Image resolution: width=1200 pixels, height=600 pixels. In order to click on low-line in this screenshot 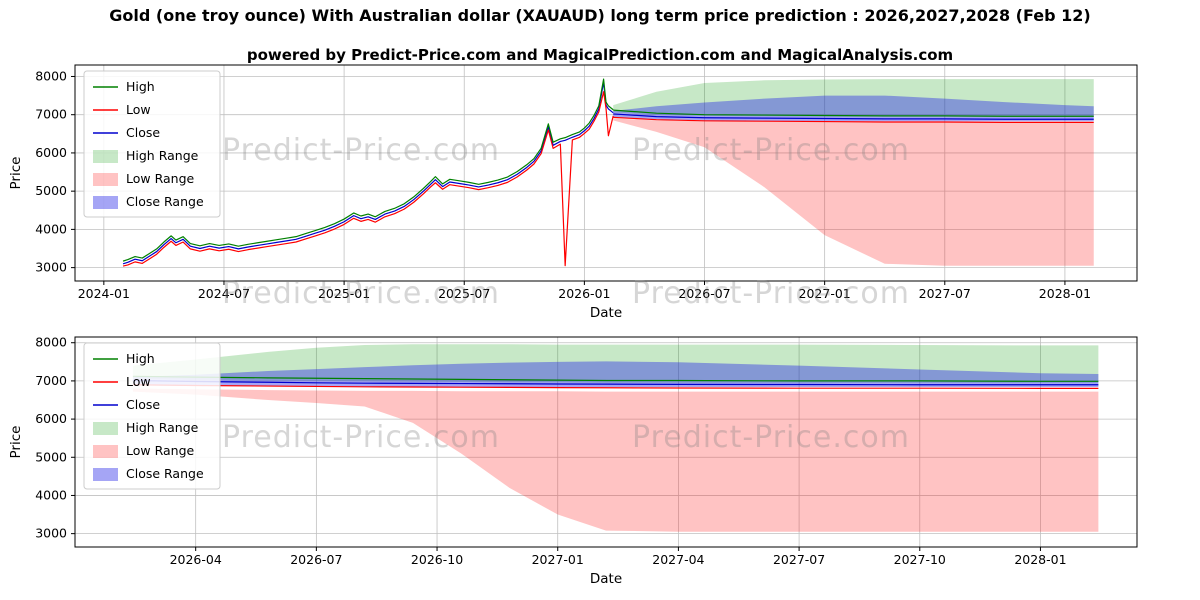, I will do `click(368, 179)`.